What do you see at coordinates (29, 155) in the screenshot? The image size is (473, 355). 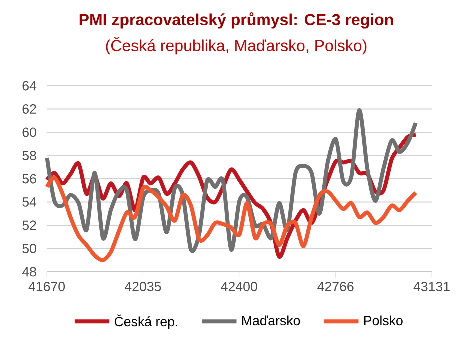 I see `y-tick-label: 58` at bounding box center [29, 155].